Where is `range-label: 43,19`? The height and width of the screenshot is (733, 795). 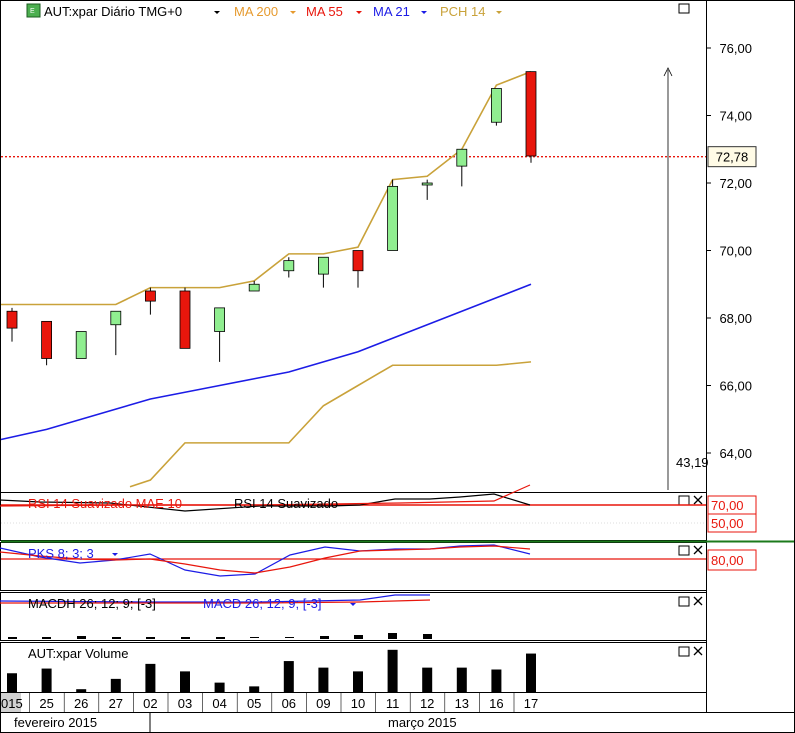
range-label: 43,19 is located at coordinates (692, 462).